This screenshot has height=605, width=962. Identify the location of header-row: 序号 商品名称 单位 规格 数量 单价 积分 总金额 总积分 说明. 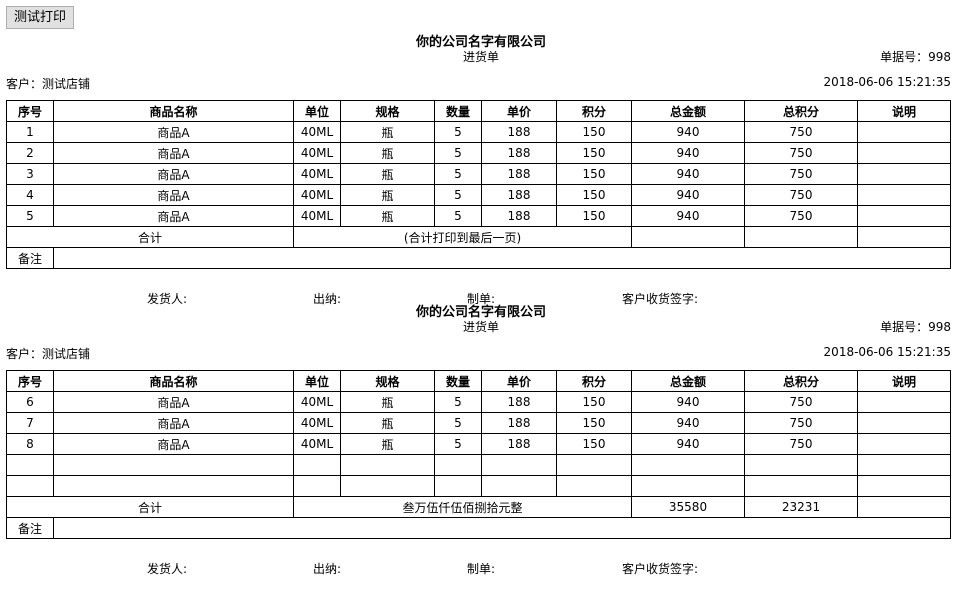
(478, 111).